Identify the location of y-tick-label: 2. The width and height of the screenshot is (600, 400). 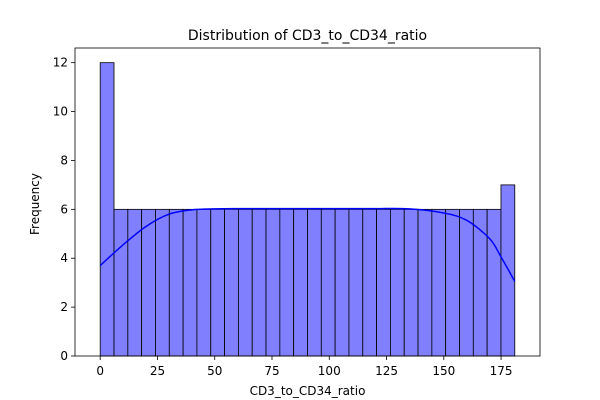
(64, 307).